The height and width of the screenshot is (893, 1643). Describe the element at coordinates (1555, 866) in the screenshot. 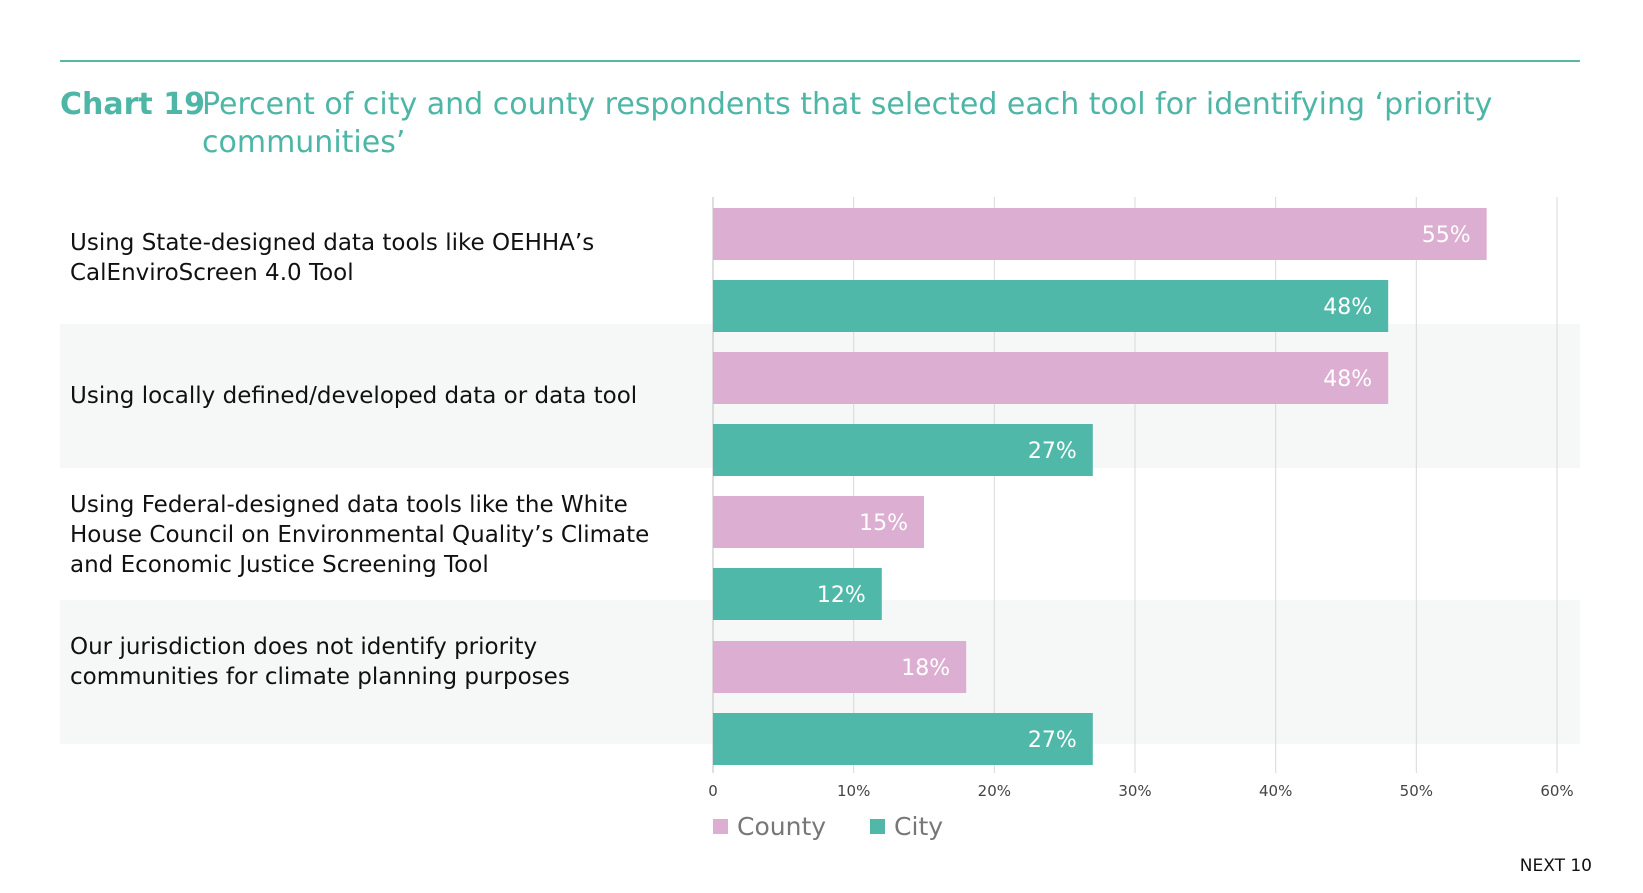

I see `brand-footer: NEXT 10` at that location.